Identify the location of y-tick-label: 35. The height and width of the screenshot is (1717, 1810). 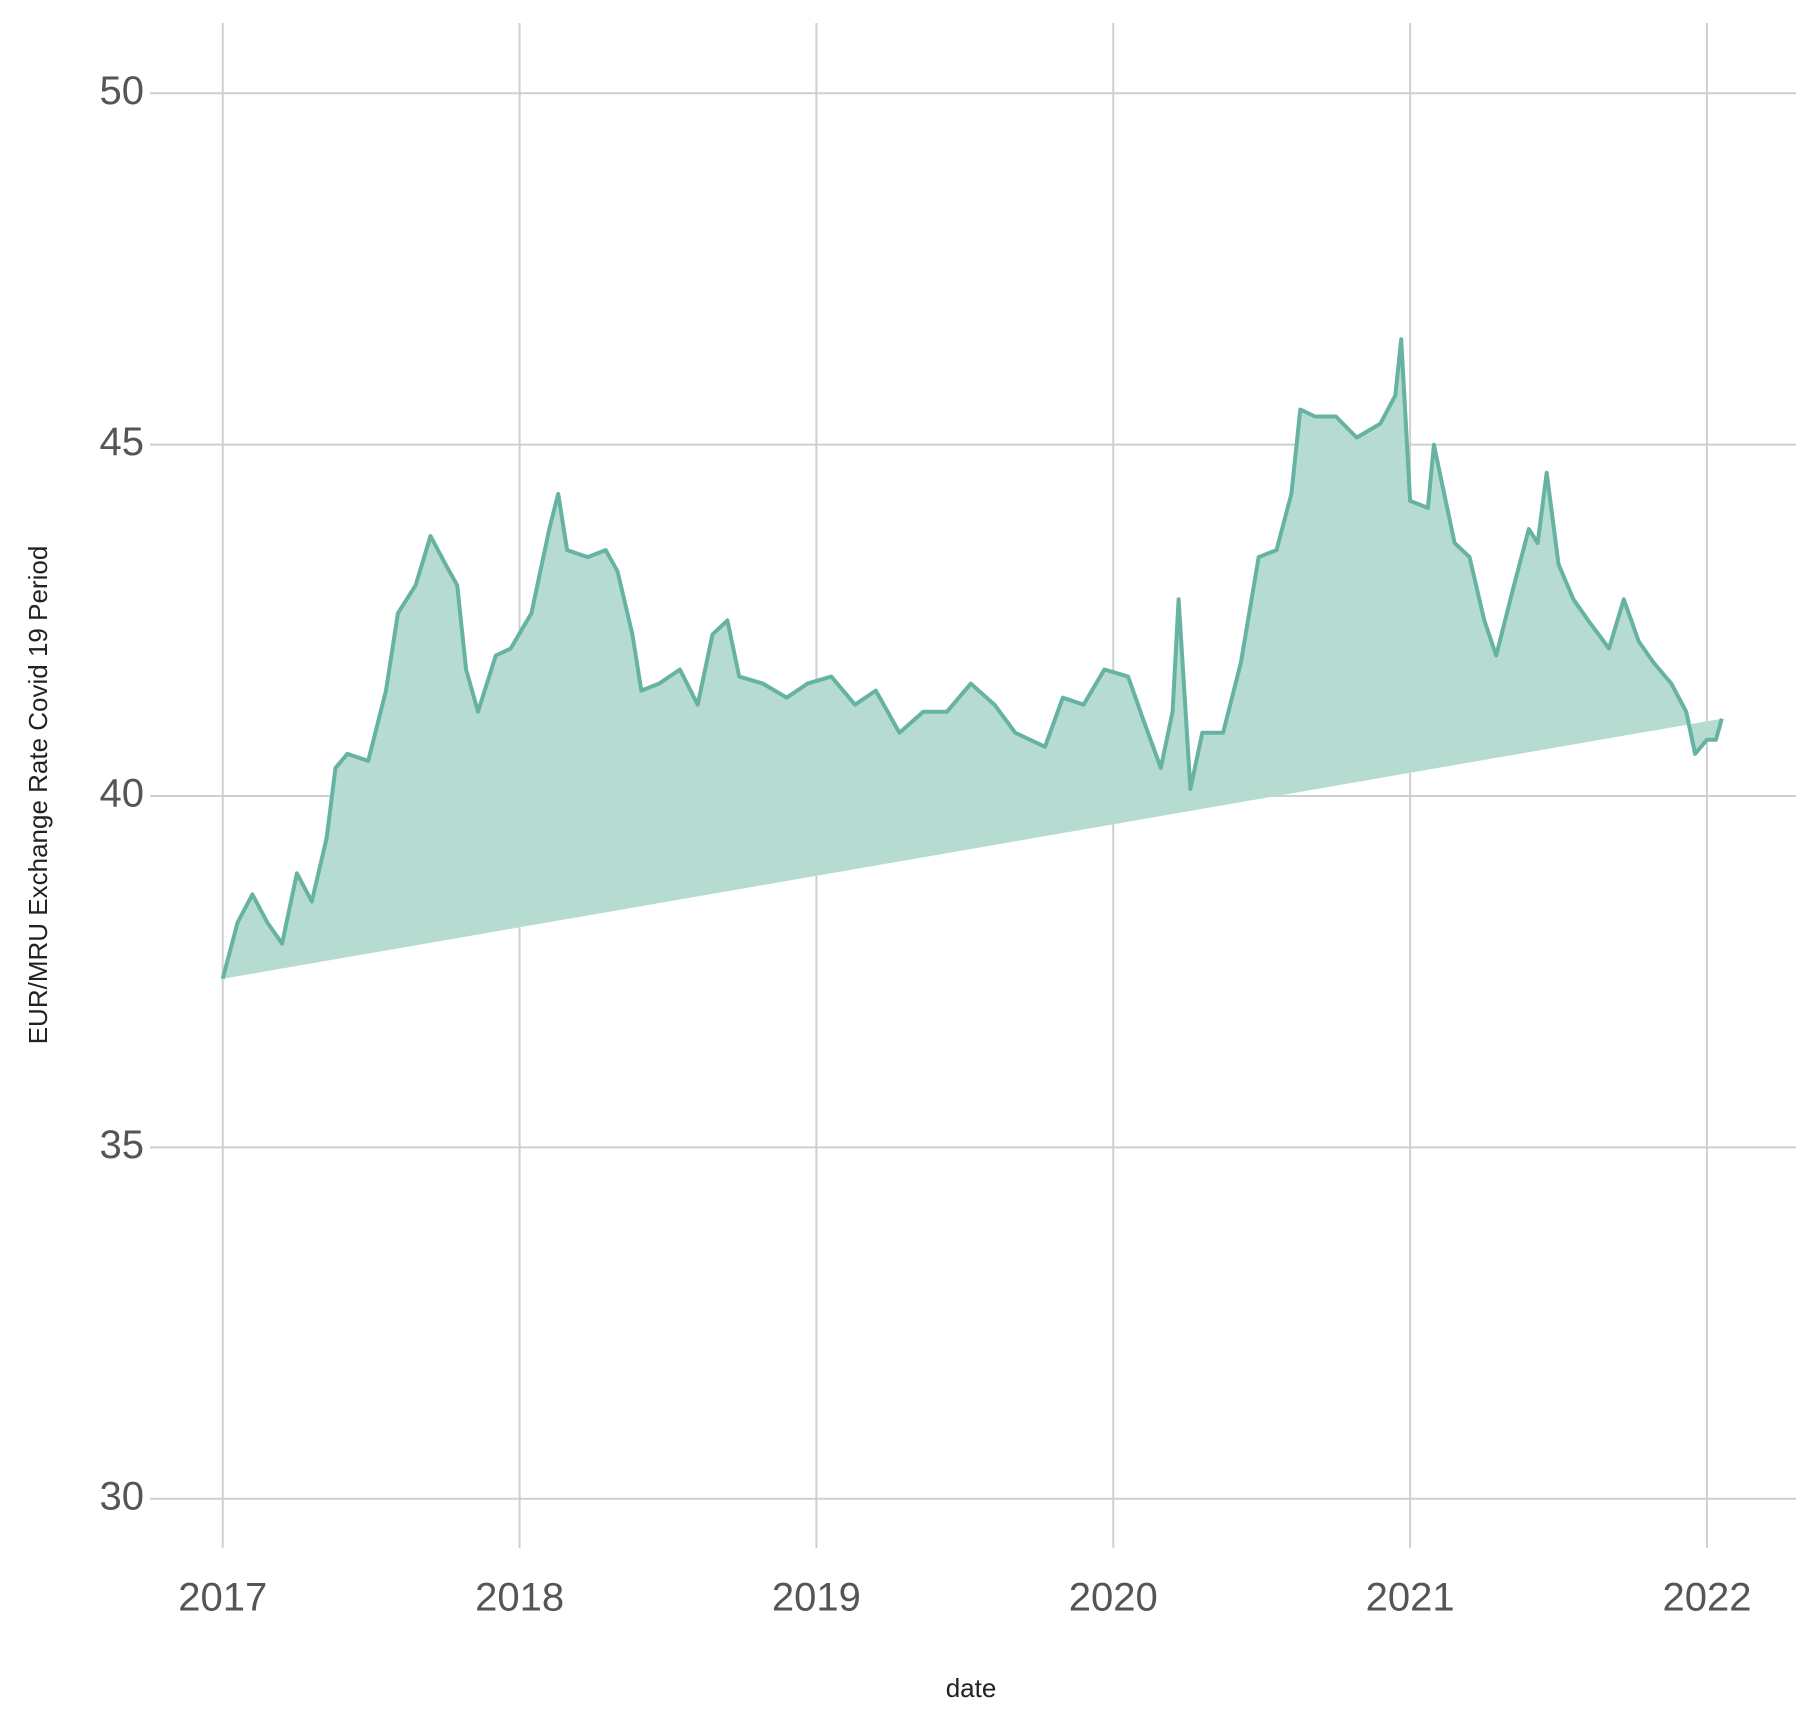
(122, 1145).